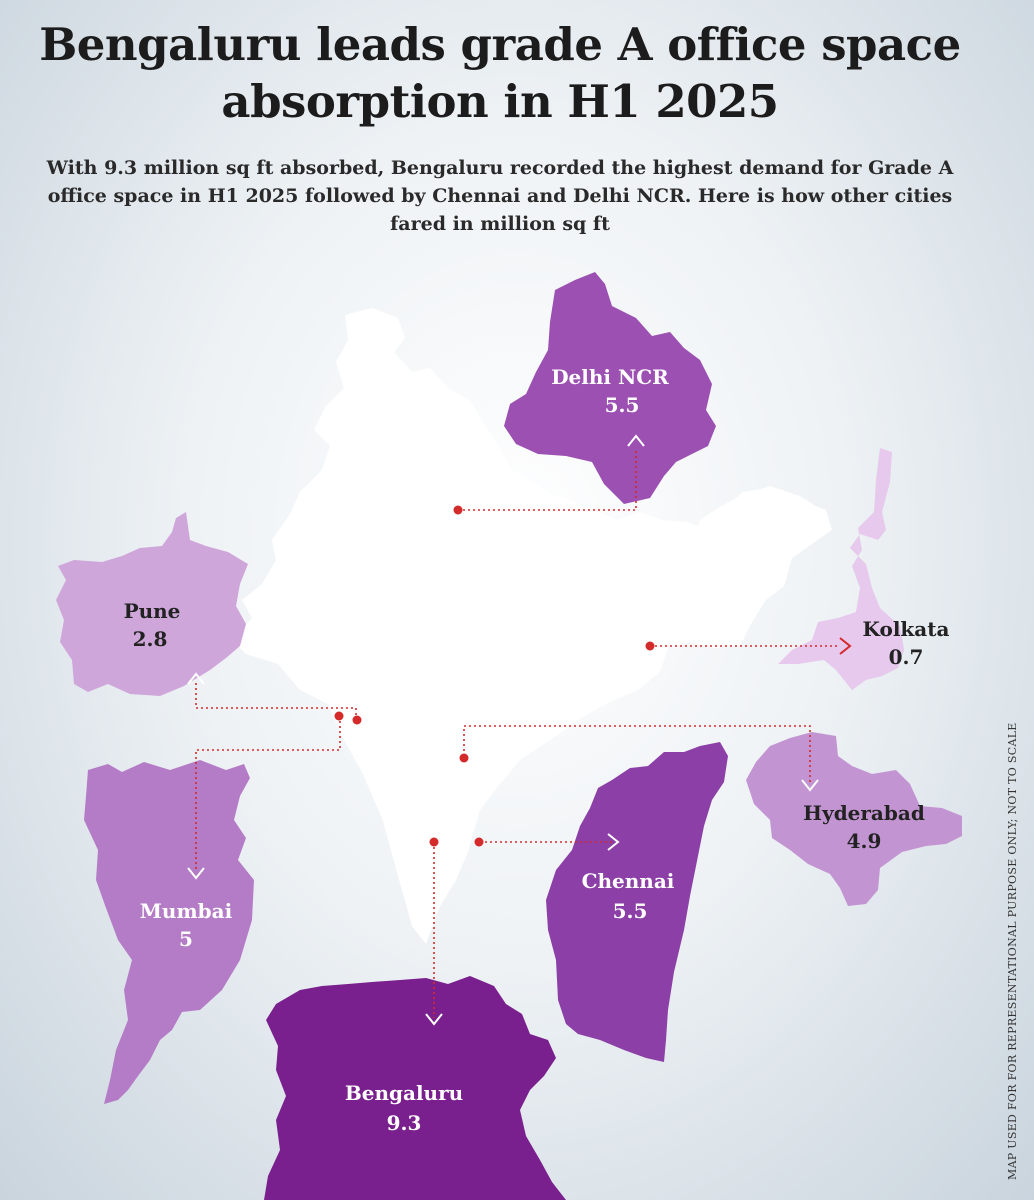 The width and height of the screenshot is (1034, 1200). Describe the element at coordinates (464, 758) in the screenshot. I see `hyderabad-dot` at that location.